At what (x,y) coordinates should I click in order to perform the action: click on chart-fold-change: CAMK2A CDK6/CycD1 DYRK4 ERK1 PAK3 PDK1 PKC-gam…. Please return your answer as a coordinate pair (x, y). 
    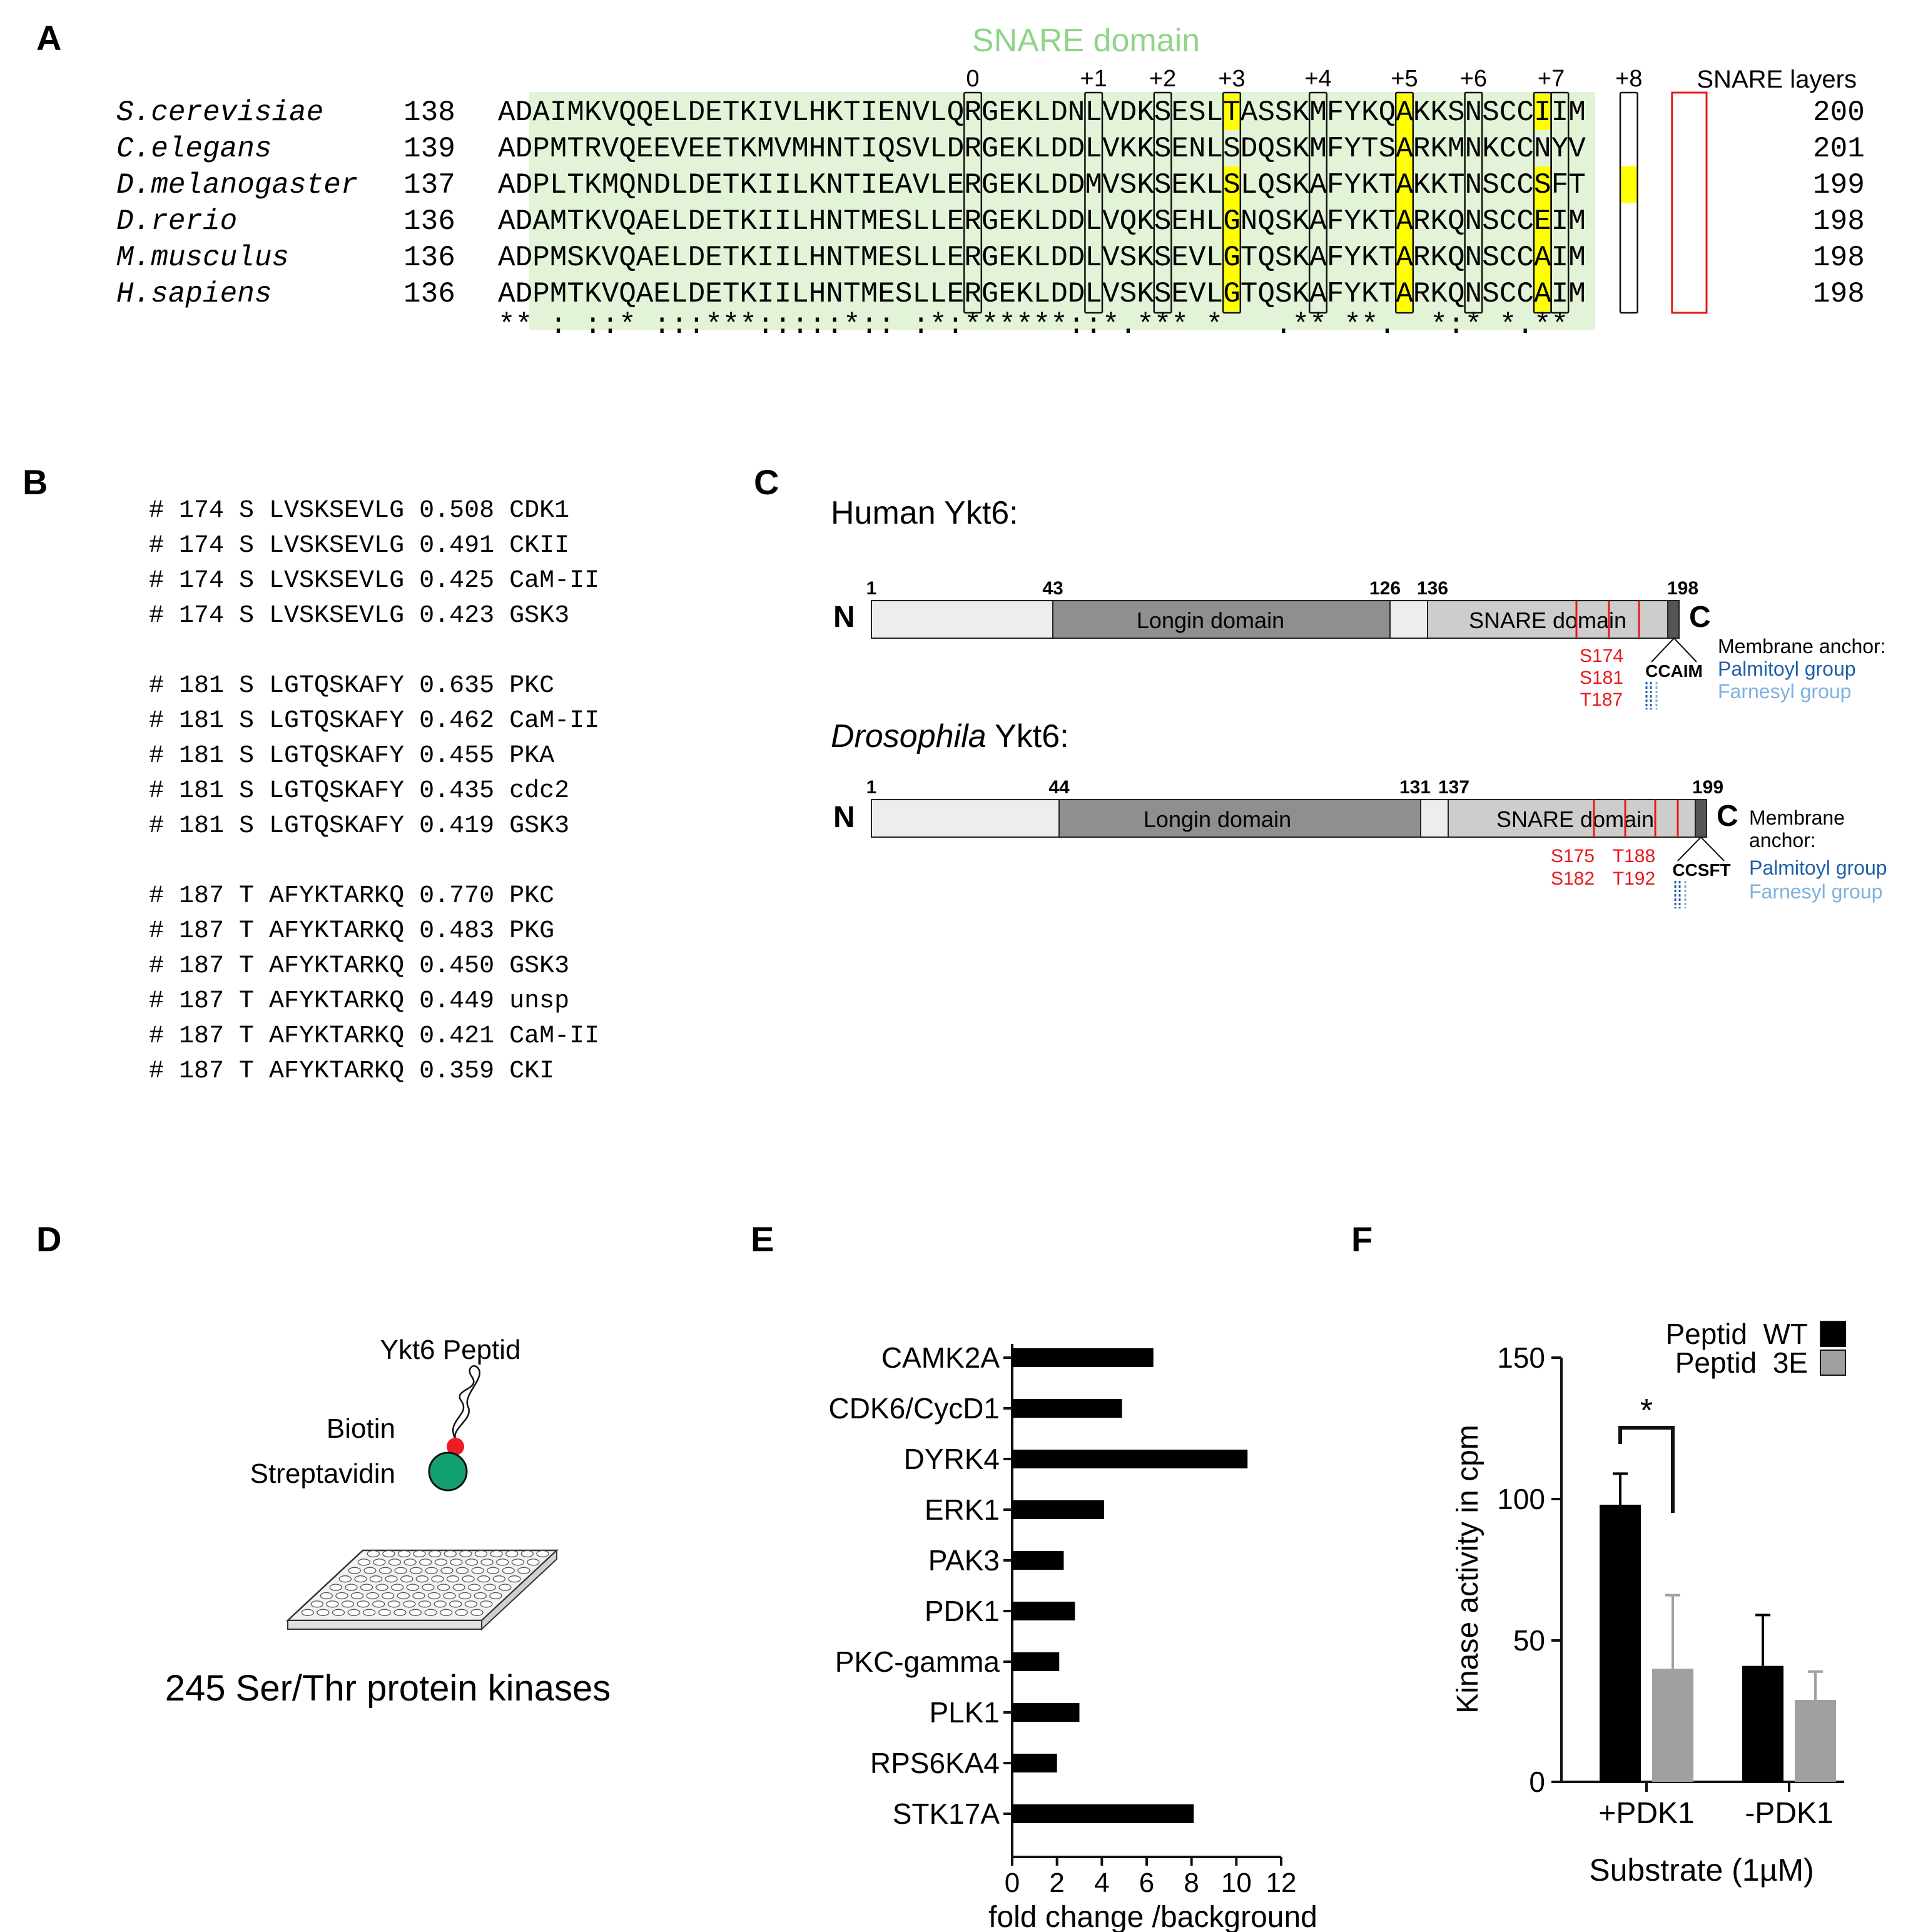
    Looking at the image, I should click on (1072, 1637).